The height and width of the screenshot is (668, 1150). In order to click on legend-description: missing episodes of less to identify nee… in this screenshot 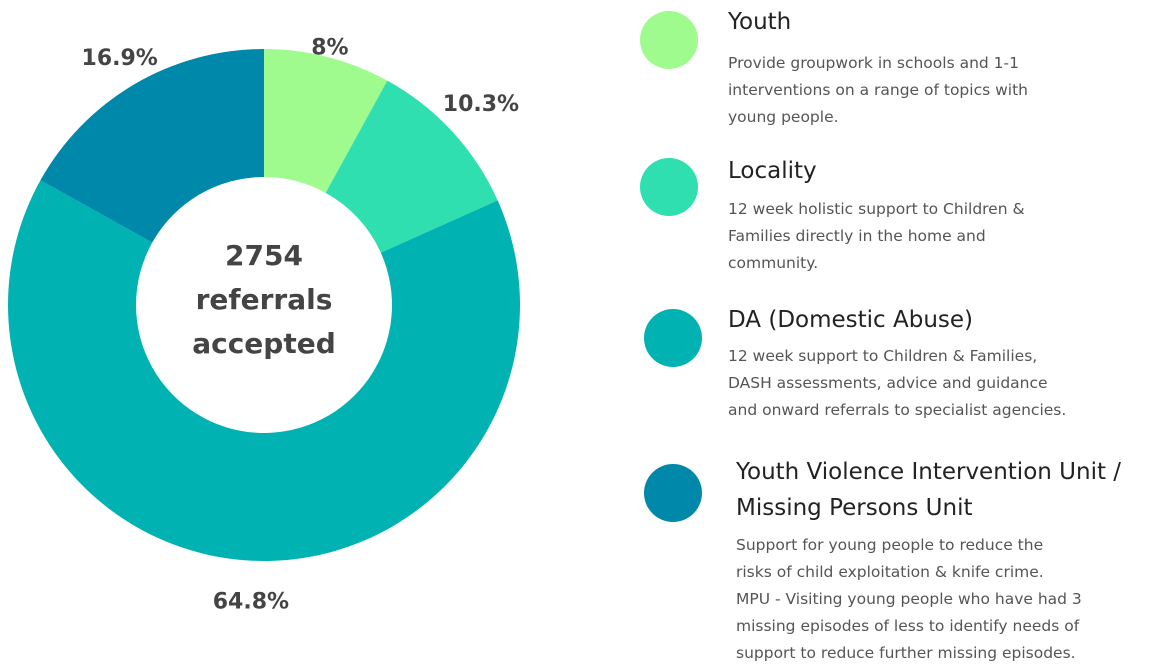, I will do `click(908, 626)`.